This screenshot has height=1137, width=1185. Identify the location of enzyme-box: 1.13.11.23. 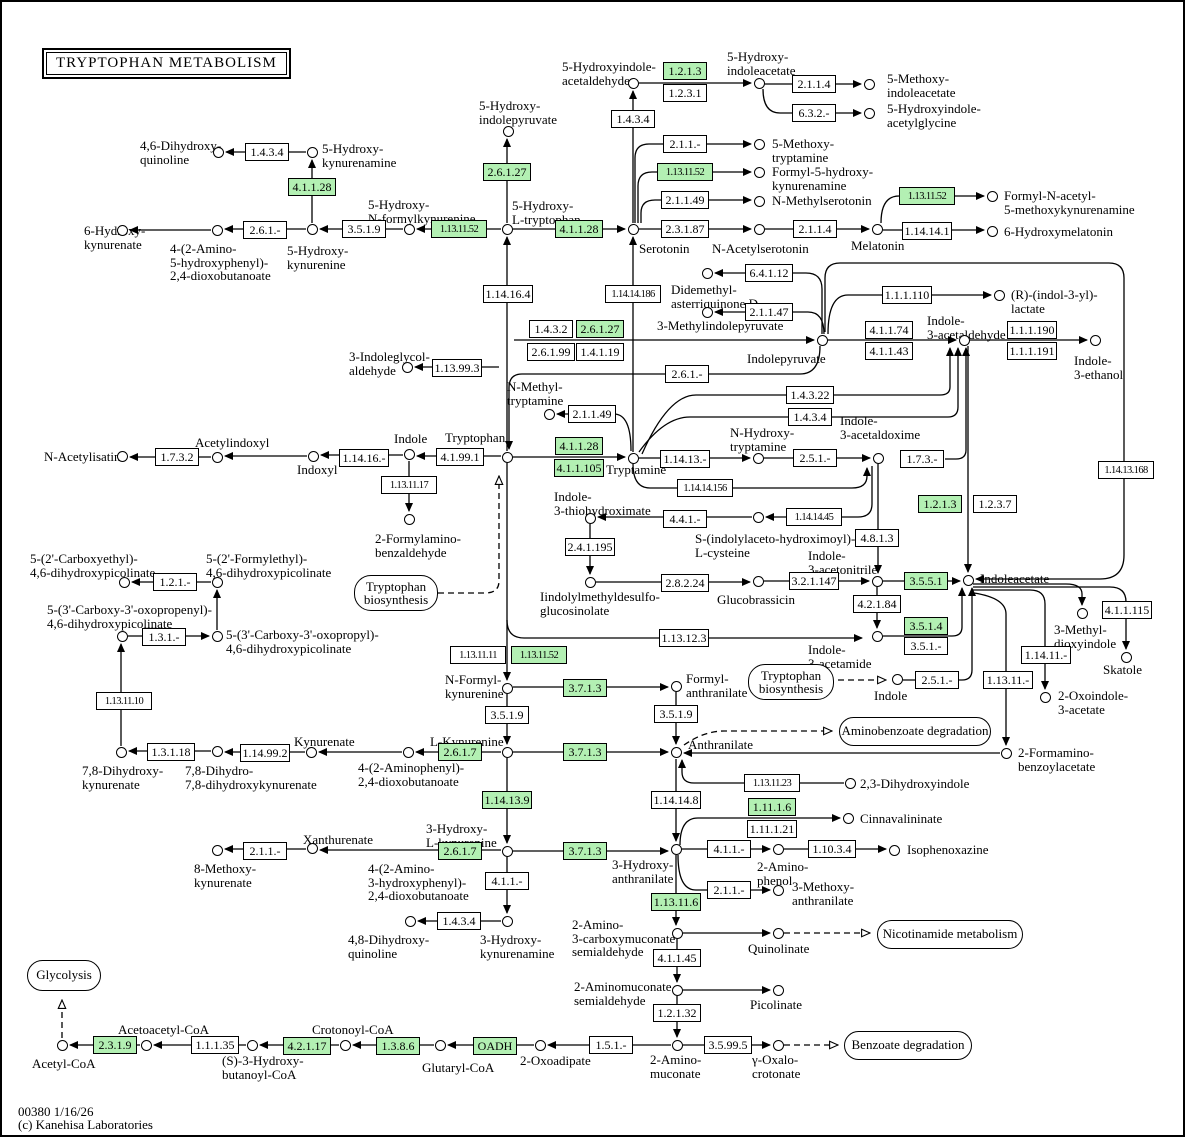
(772, 783).